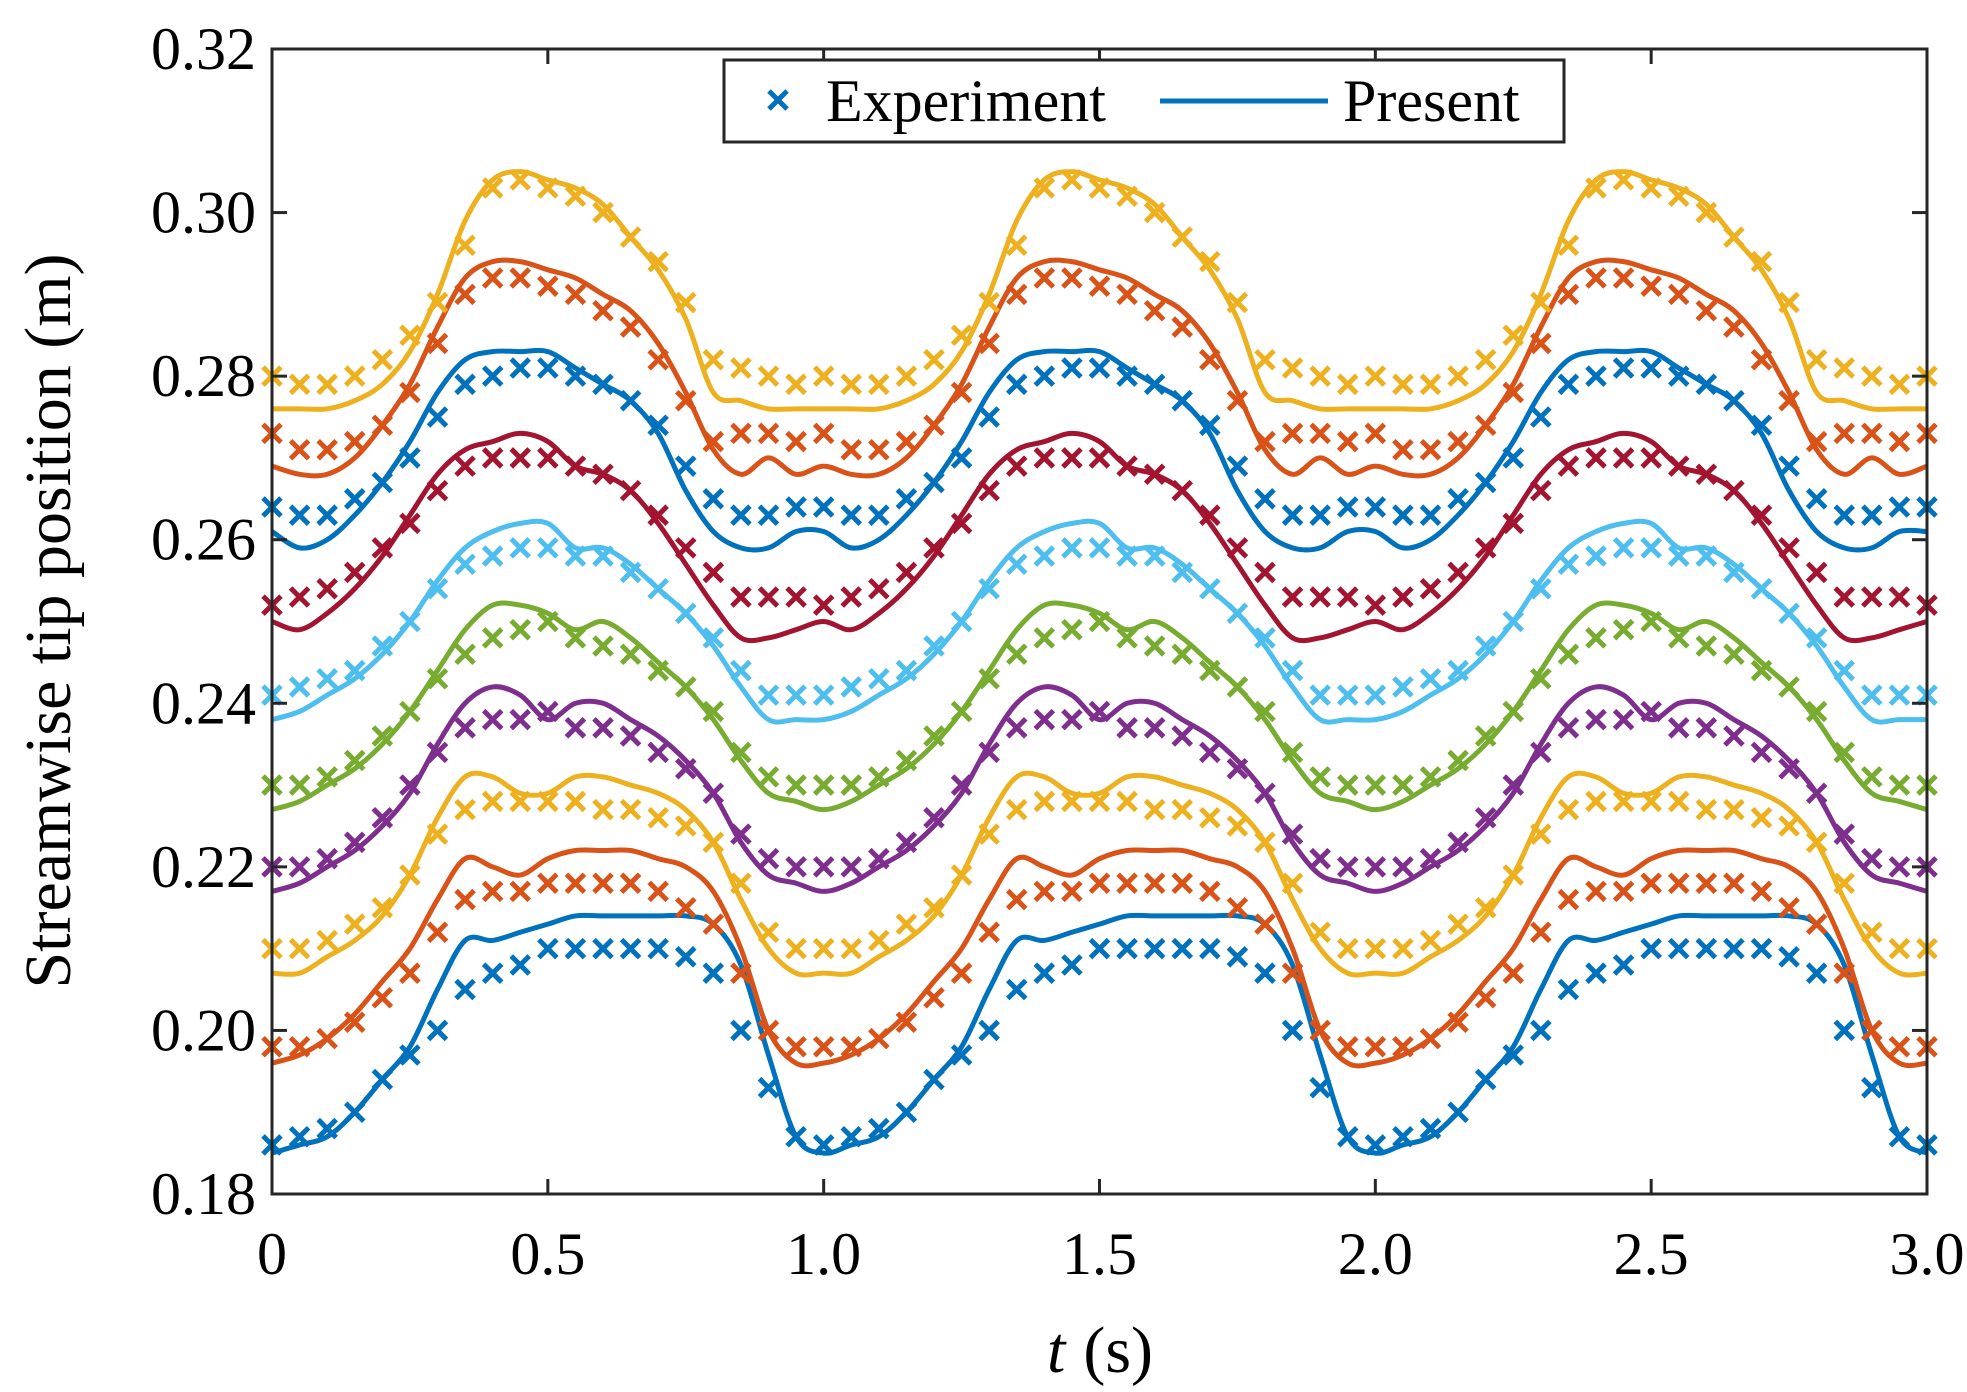  I want to click on x-tick-label: 1.5, so click(1099, 1254).